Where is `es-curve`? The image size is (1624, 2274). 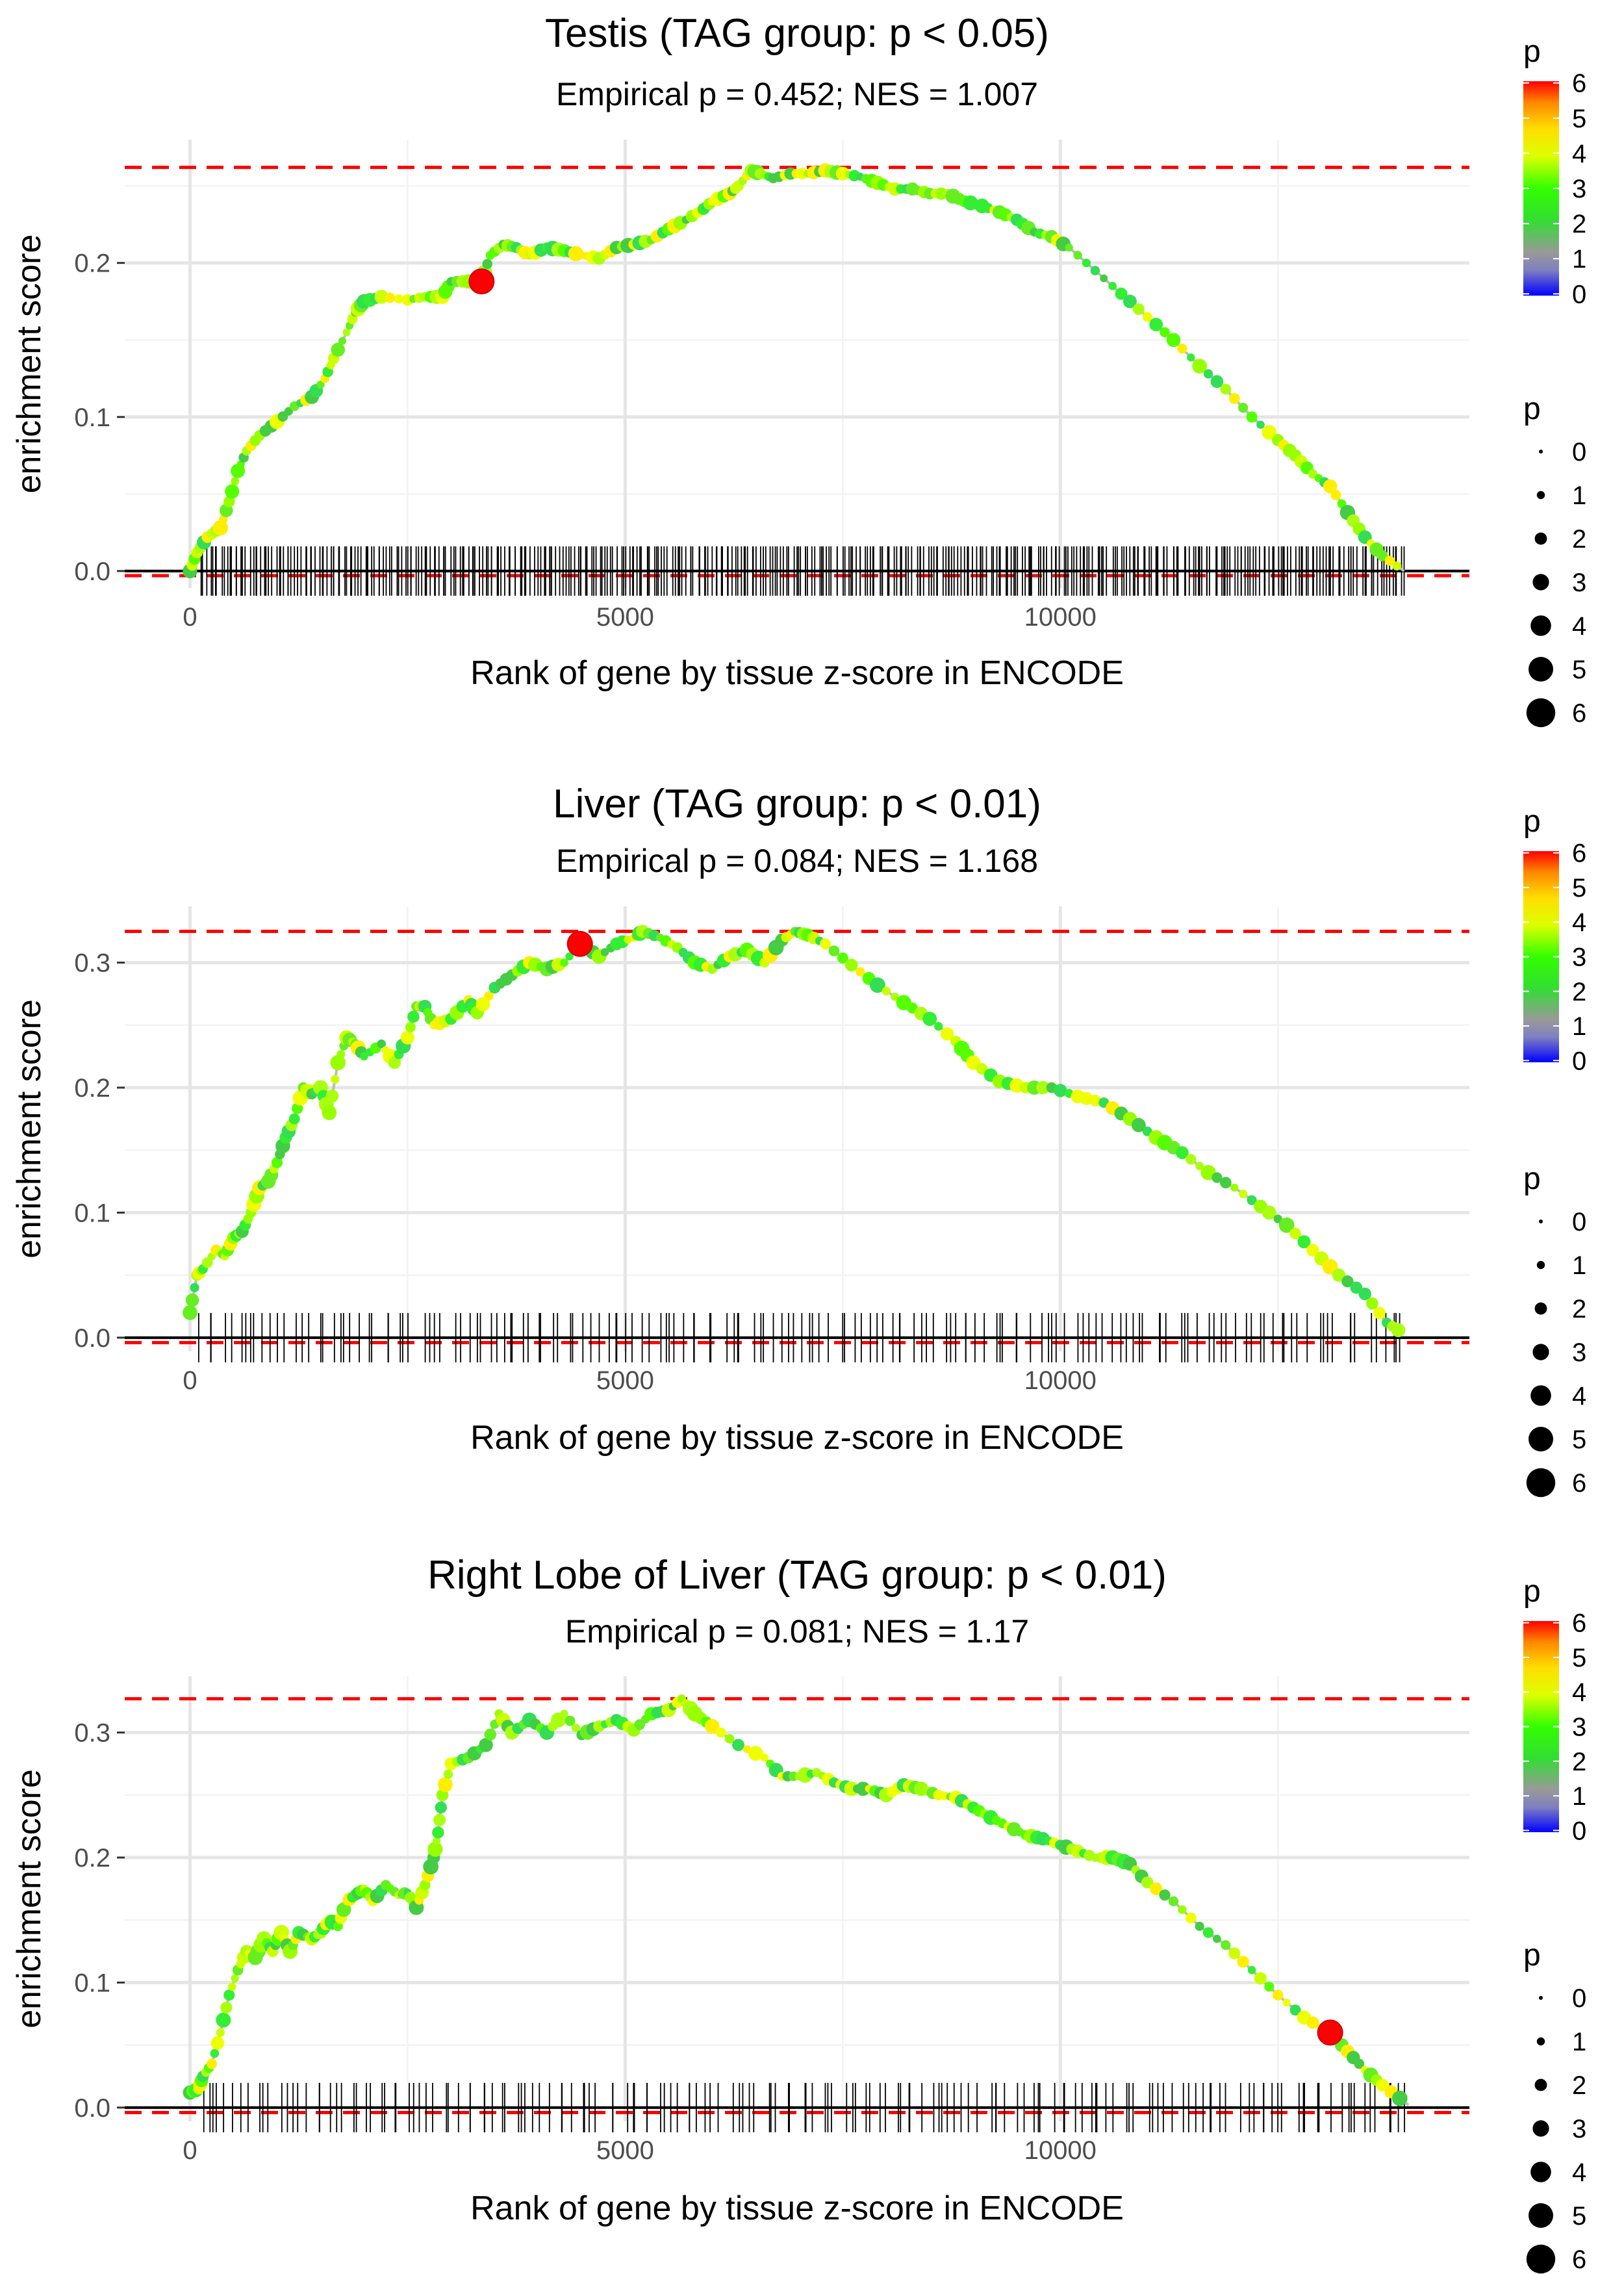
es-curve is located at coordinates (796, 1132).